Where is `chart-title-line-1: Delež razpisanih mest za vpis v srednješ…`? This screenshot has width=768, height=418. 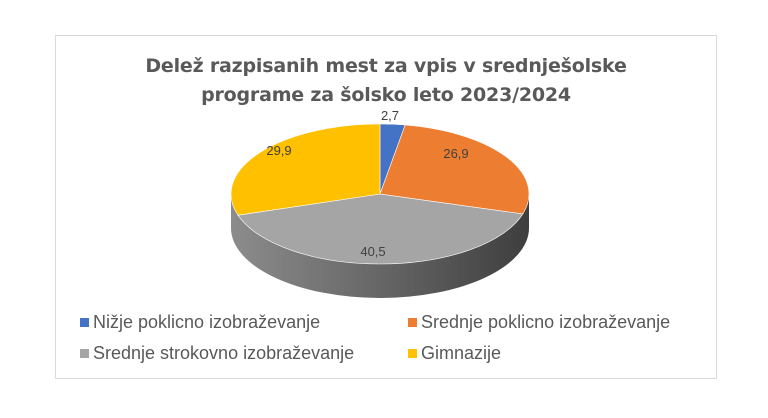 chart-title-line-1: Delež razpisanih mest za vpis v srednješ… is located at coordinates (386, 66).